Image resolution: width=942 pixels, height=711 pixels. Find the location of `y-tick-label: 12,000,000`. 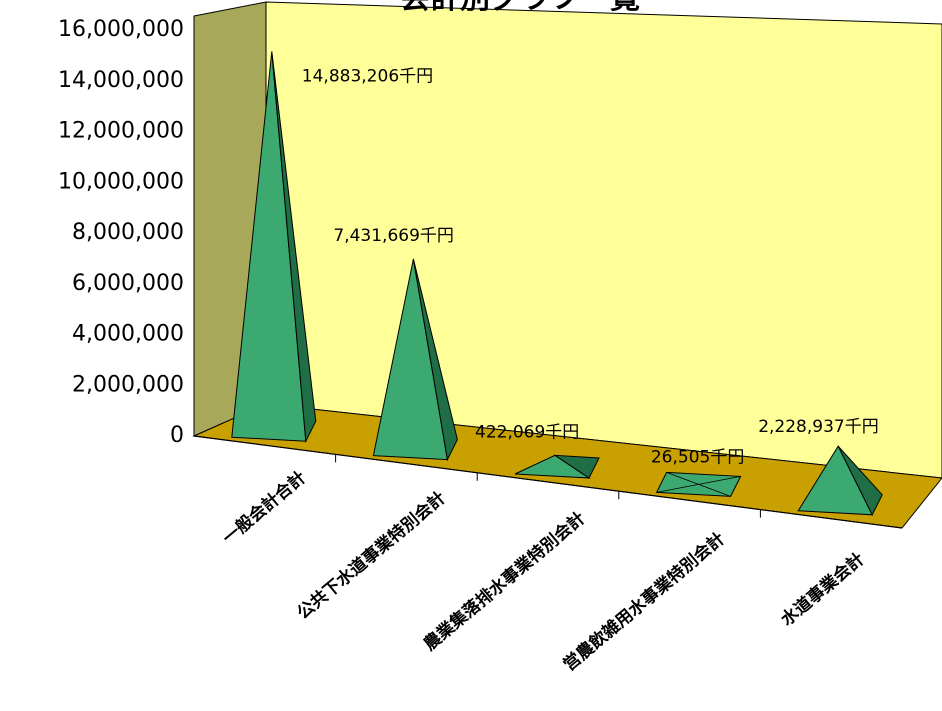

y-tick-label: 12,000,000 is located at coordinates (121, 131).